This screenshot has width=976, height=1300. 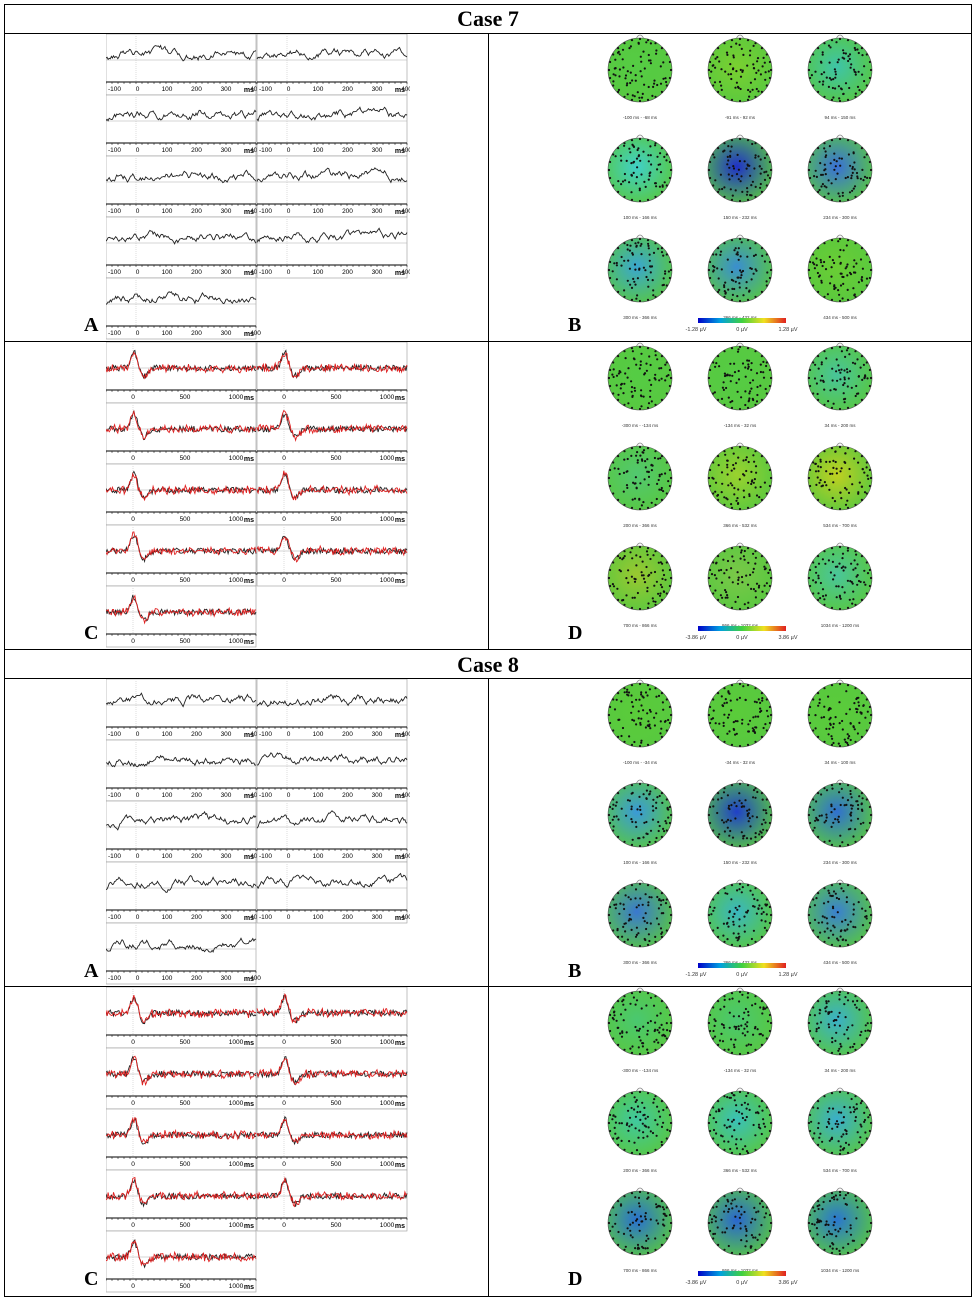 What do you see at coordinates (91, 1279) in the screenshot?
I see `panel-label: C` at bounding box center [91, 1279].